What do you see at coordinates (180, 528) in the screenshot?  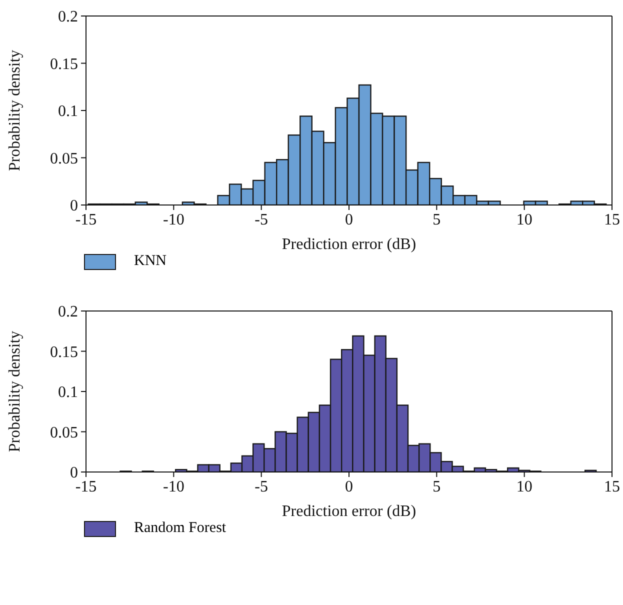 I see `legend-label: Random Forest` at bounding box center [180, 528].